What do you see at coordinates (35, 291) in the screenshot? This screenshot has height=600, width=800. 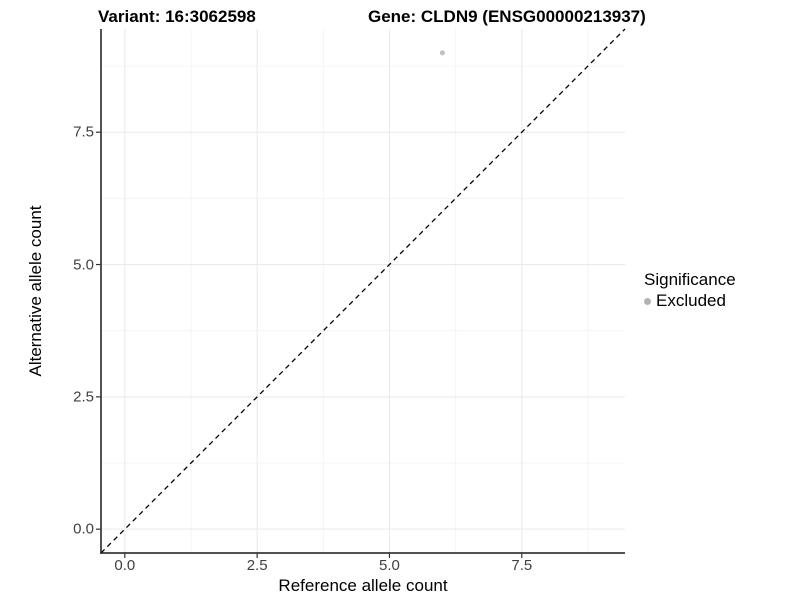 I see `y-axis-label: Alternative allele count` at bounding box center [35, 291].